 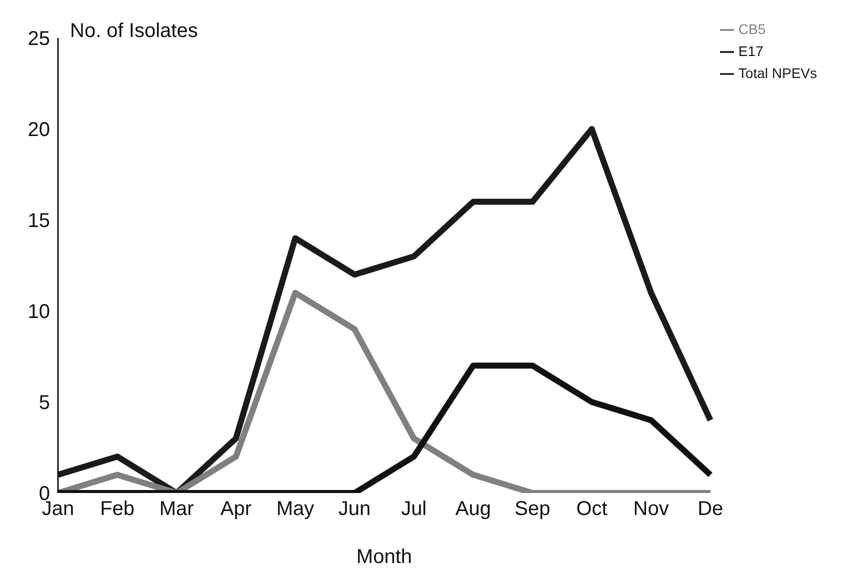 What do you see at coordinates (651, 509) in the screenshot?
I see `x-tick-label: Nov` at bounding box center [651, 509].